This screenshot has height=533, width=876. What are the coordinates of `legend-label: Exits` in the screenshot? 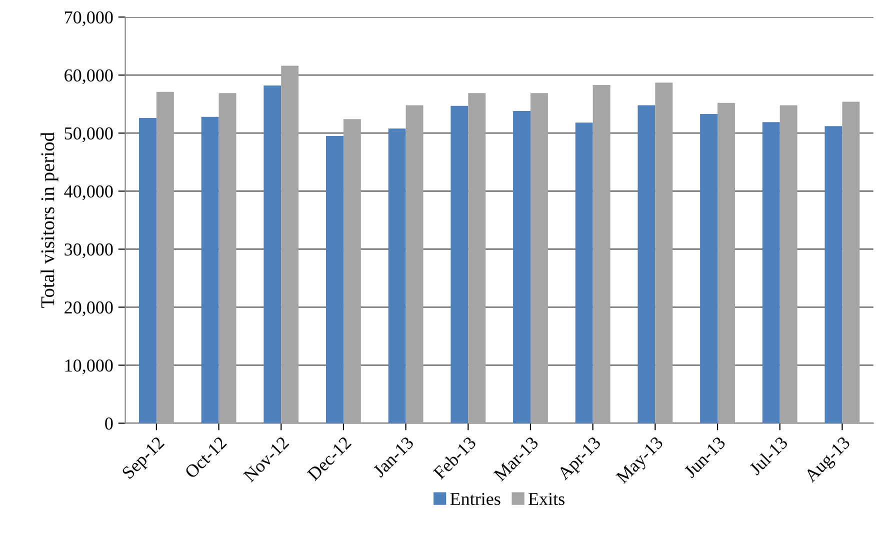 It's located at (546, 499).